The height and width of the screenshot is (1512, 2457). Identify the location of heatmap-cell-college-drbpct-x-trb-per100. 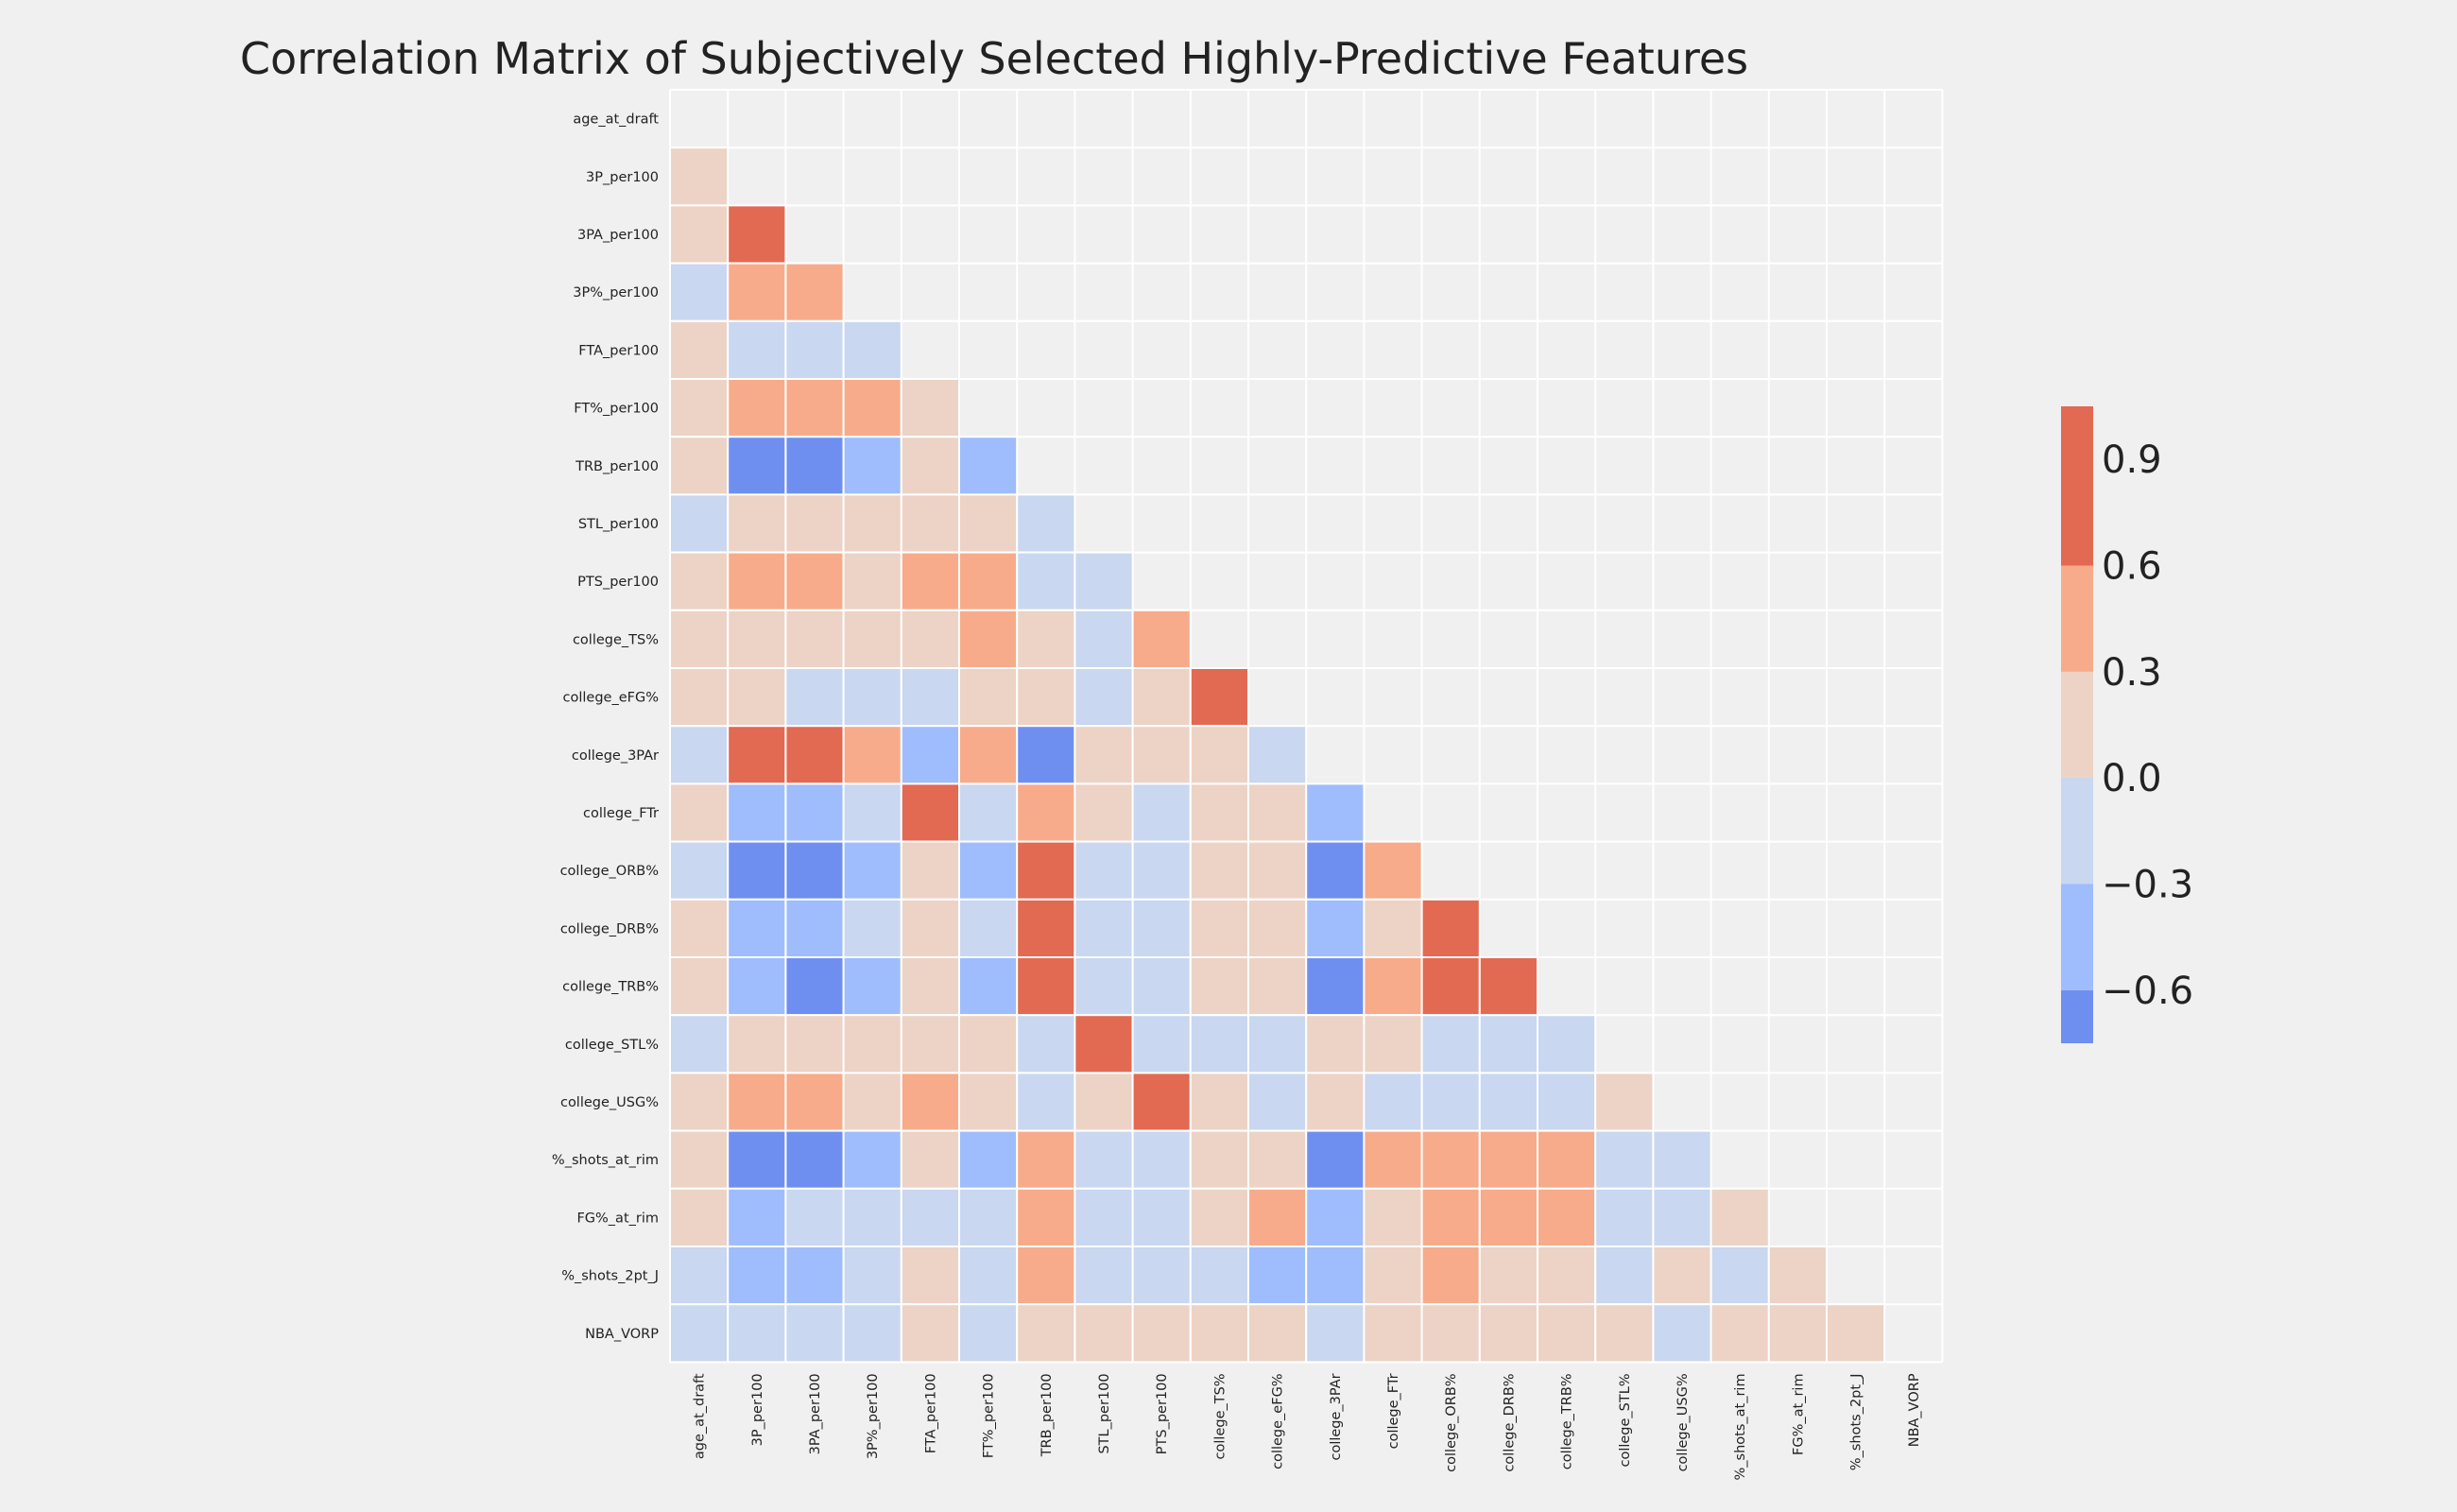
(1046, 928).